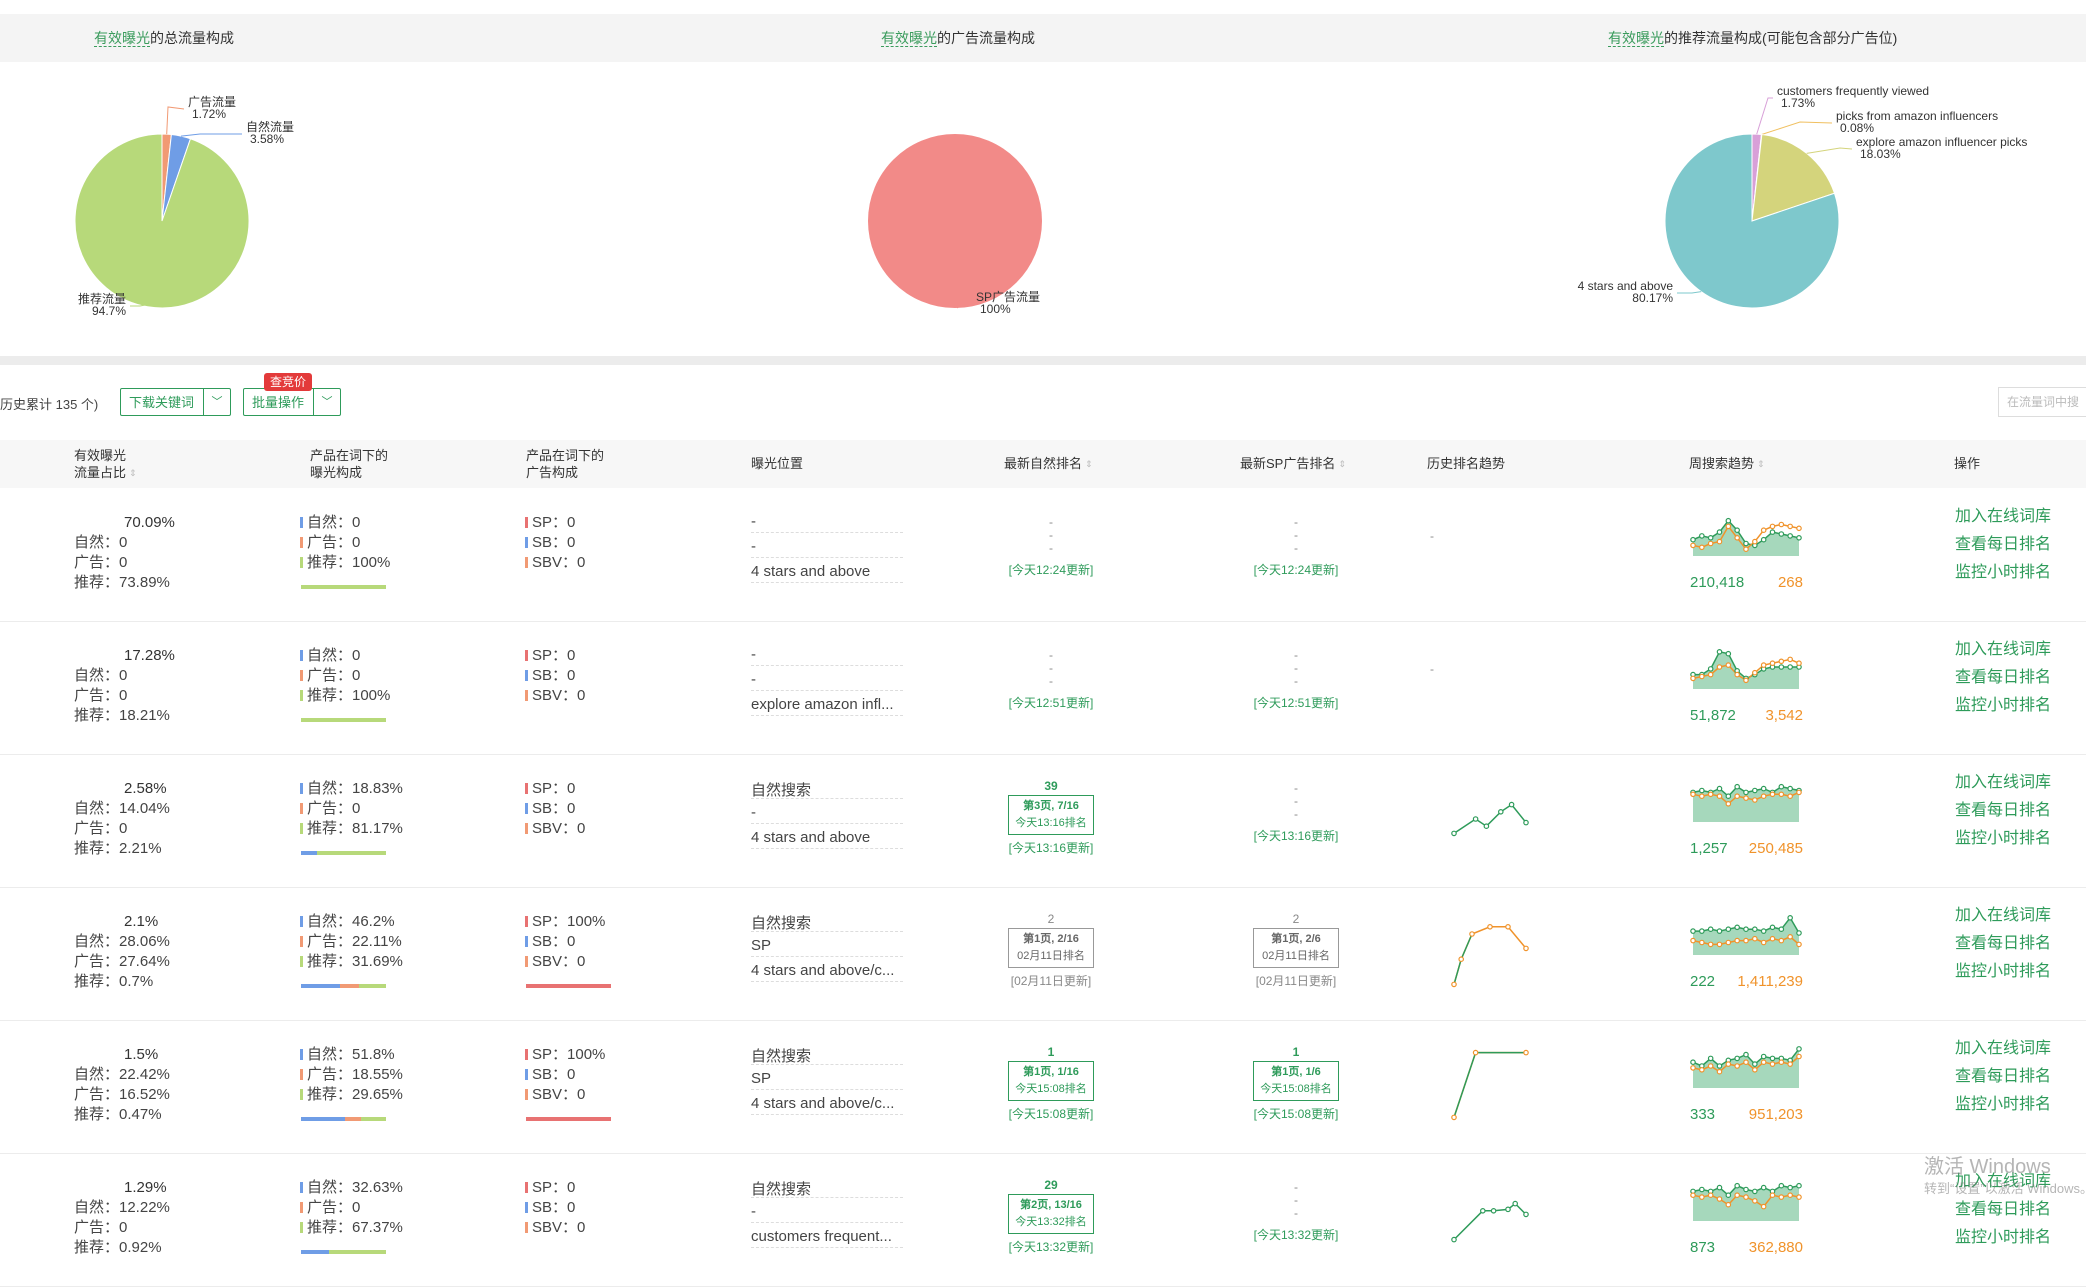 This screenshot has height=1287, width=2086. Describe the element at coordinates (550, 1188) in the screenshot. I see `ad-sp: SP：0` at that location.